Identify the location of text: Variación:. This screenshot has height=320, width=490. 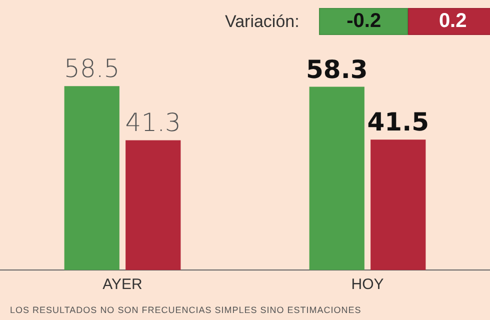
(262, 22).